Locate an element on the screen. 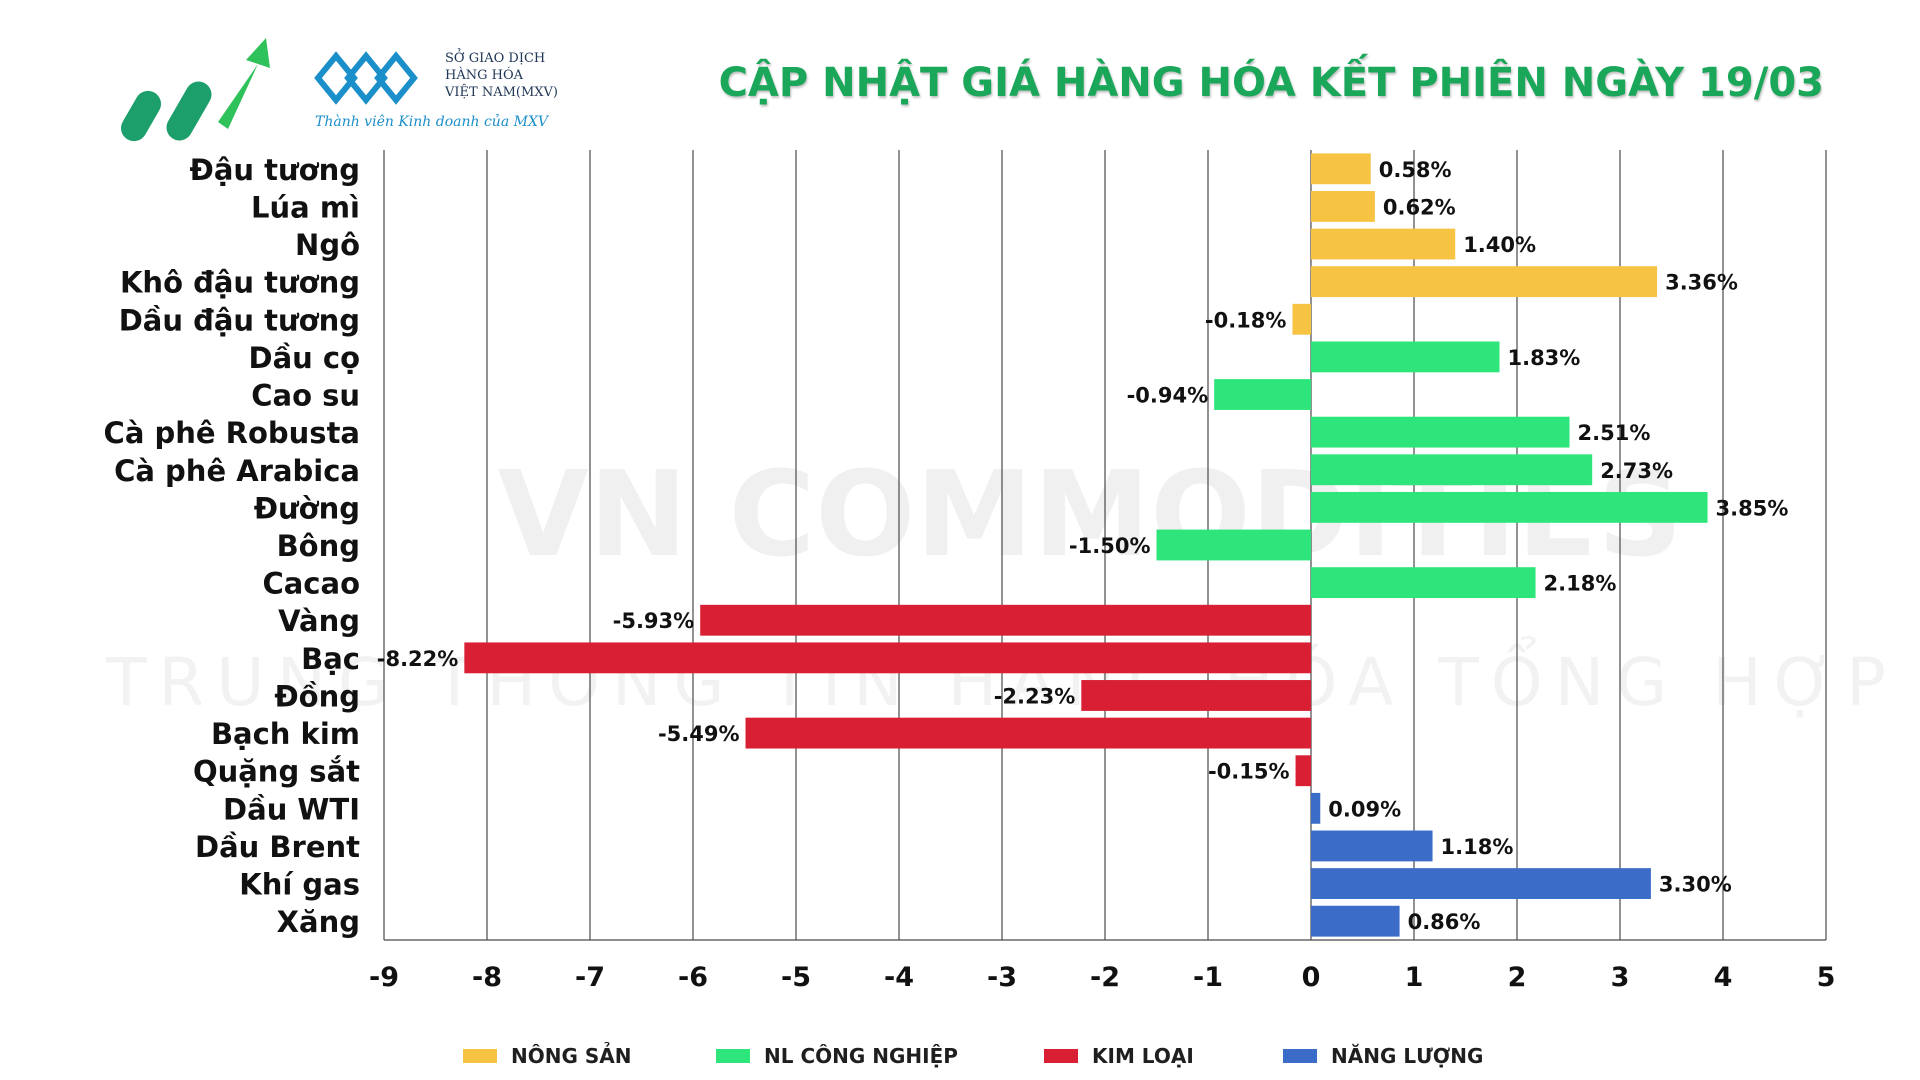 The width and height of the screenshot is (1920, 1080). category-label: Bông is located at coordinates (318, 546).